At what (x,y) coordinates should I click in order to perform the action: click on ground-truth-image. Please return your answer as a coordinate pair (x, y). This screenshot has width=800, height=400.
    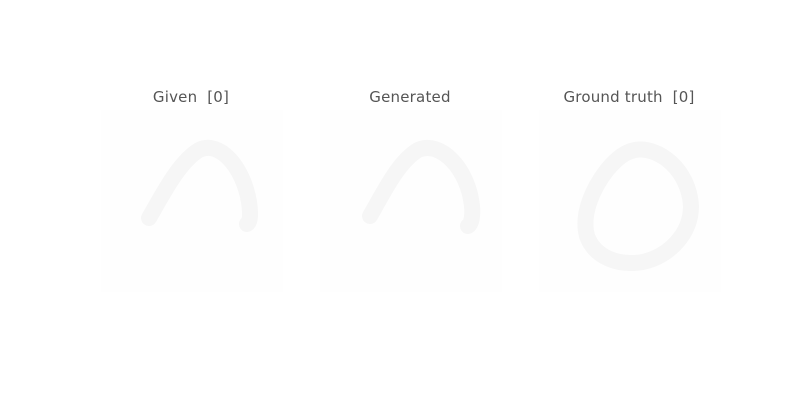
    Looking at the image, I should click on (630, 201).